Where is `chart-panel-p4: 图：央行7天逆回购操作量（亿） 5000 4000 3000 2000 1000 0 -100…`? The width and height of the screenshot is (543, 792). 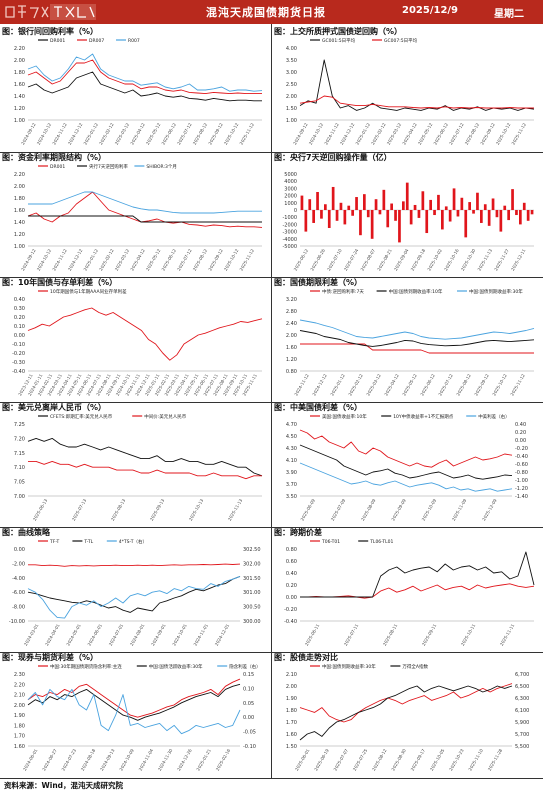
chart-panel-p4: 图：央行7天逆回购操作量（亿） 5000 4000 3000 2000 1000 0 -100… is located at coordinates (407, 215).